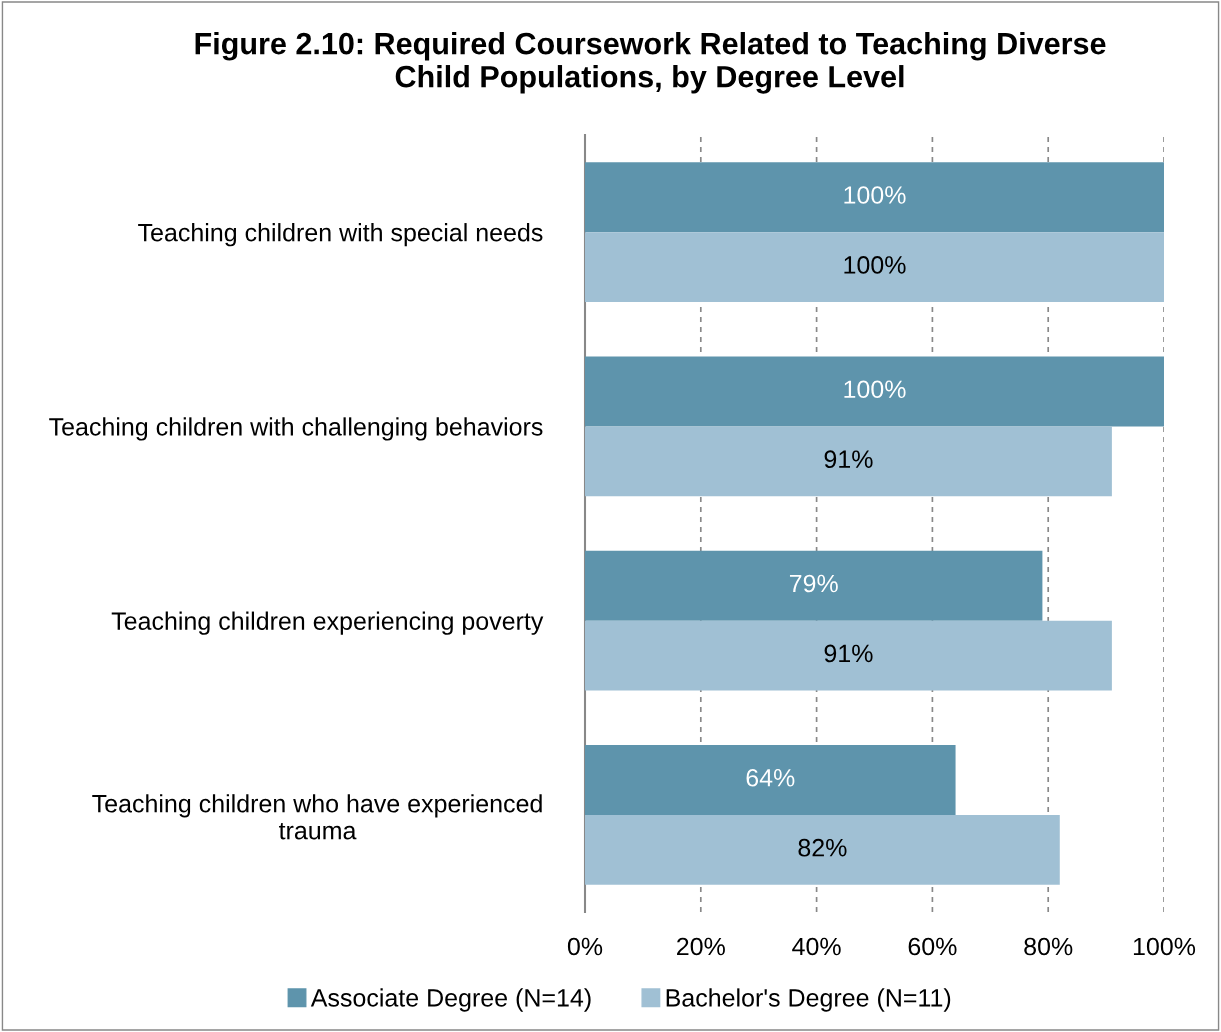 The height and width of the screenshot is (1032, 1221). Describe the element at coordinates (296, 429) in the screenshot. I see `y-tick-label: Teaching children with challenging behaviors` at that location.